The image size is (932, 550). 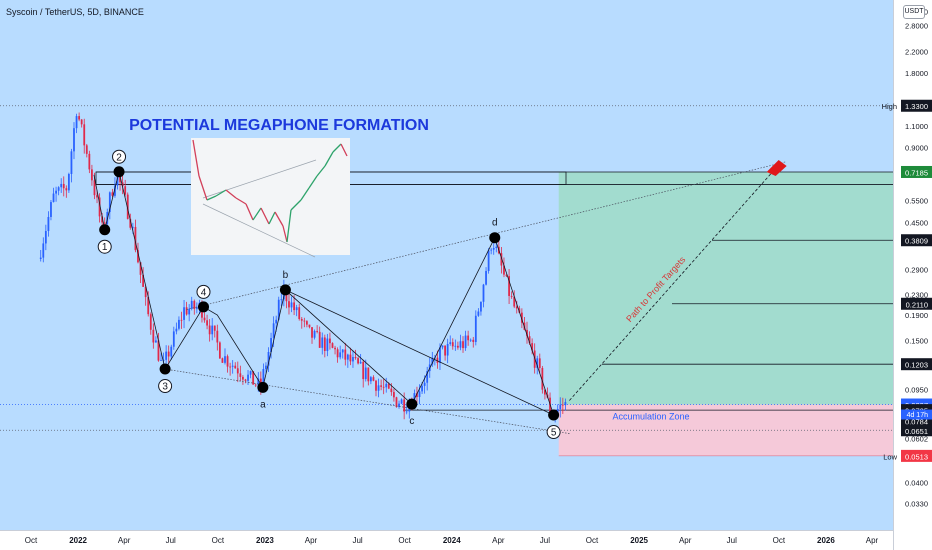 What do you see at coordinates (826, 540) in the screenshot?
I see `x-tick-label: 2026` at bounding box center [826, 540].